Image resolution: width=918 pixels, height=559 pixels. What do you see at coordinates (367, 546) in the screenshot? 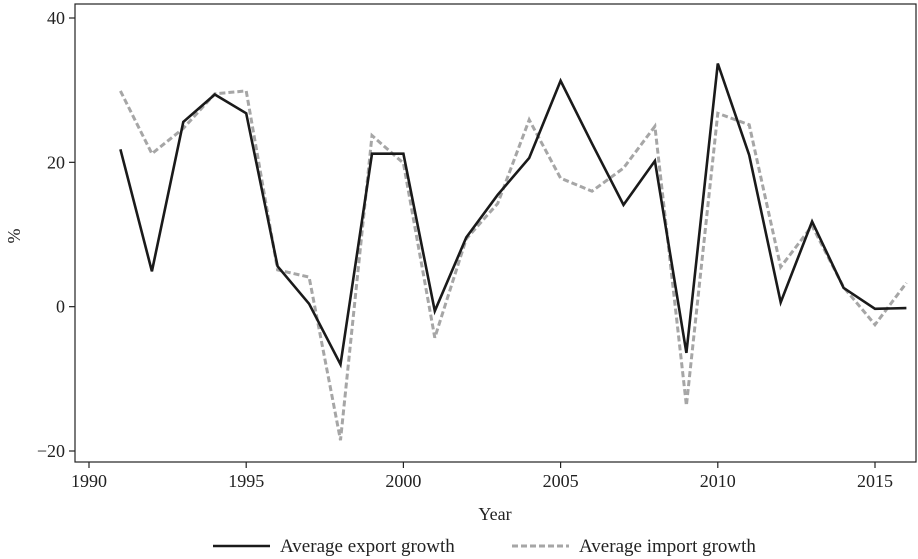
I see `legend-label: Average export growth` at bounding box center [367, 546].